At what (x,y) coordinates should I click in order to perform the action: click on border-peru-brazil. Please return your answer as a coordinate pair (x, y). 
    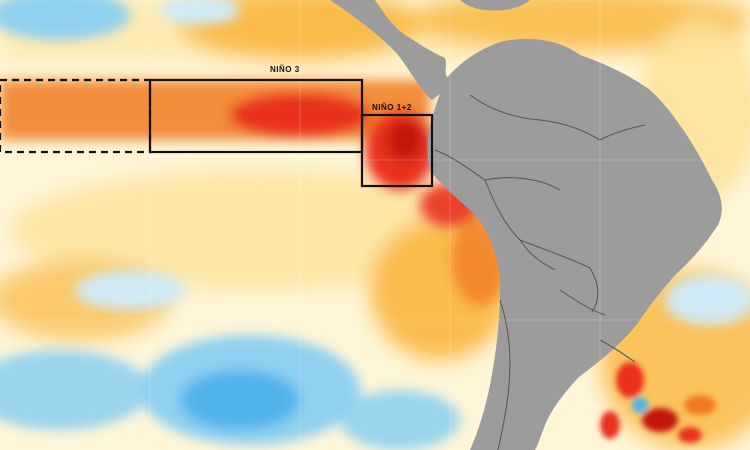
    Looking at the image, I should click on (520, 225).